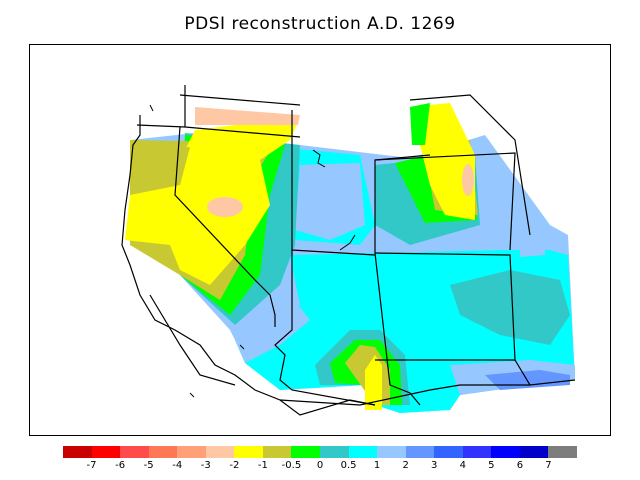 Image resolution: width=640 pixels, height=480 pixels. What do you see at coordinates (234, 465) in the screenshot?
I see `legend-tick-label: -2` at bounding box center [234, 465].